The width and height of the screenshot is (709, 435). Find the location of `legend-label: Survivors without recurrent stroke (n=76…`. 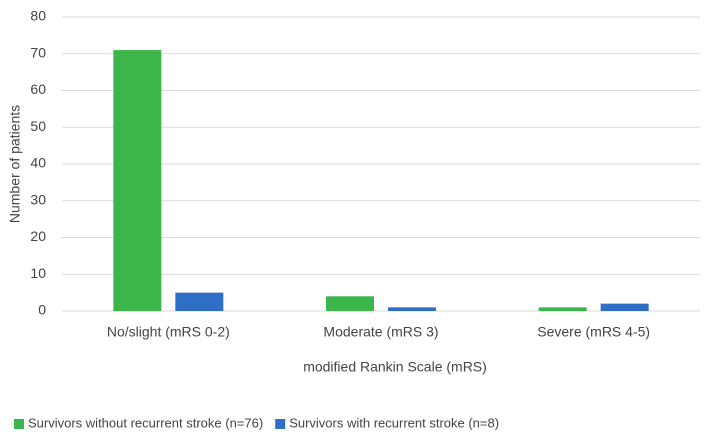

legend-label: Survivors without recurrent stroke (n=76… is located at coordinates (145, 422).